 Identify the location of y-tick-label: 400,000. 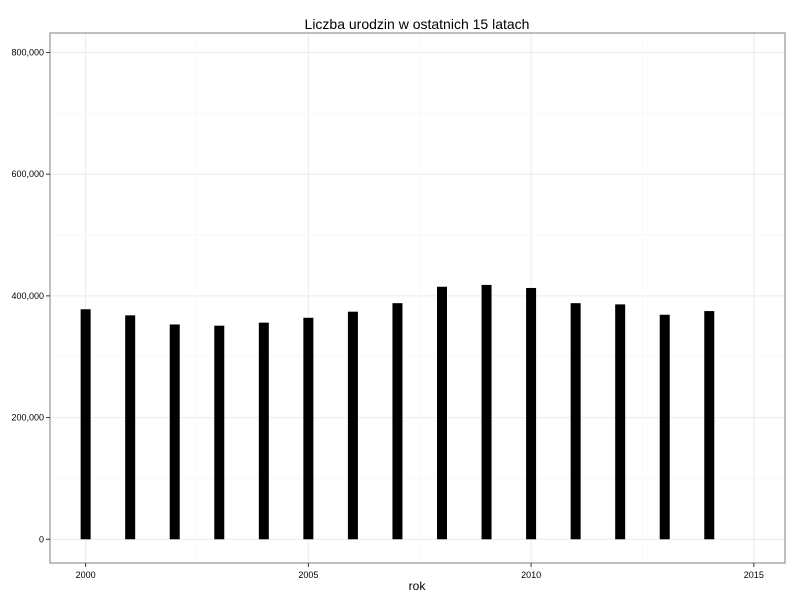
(27, 296).